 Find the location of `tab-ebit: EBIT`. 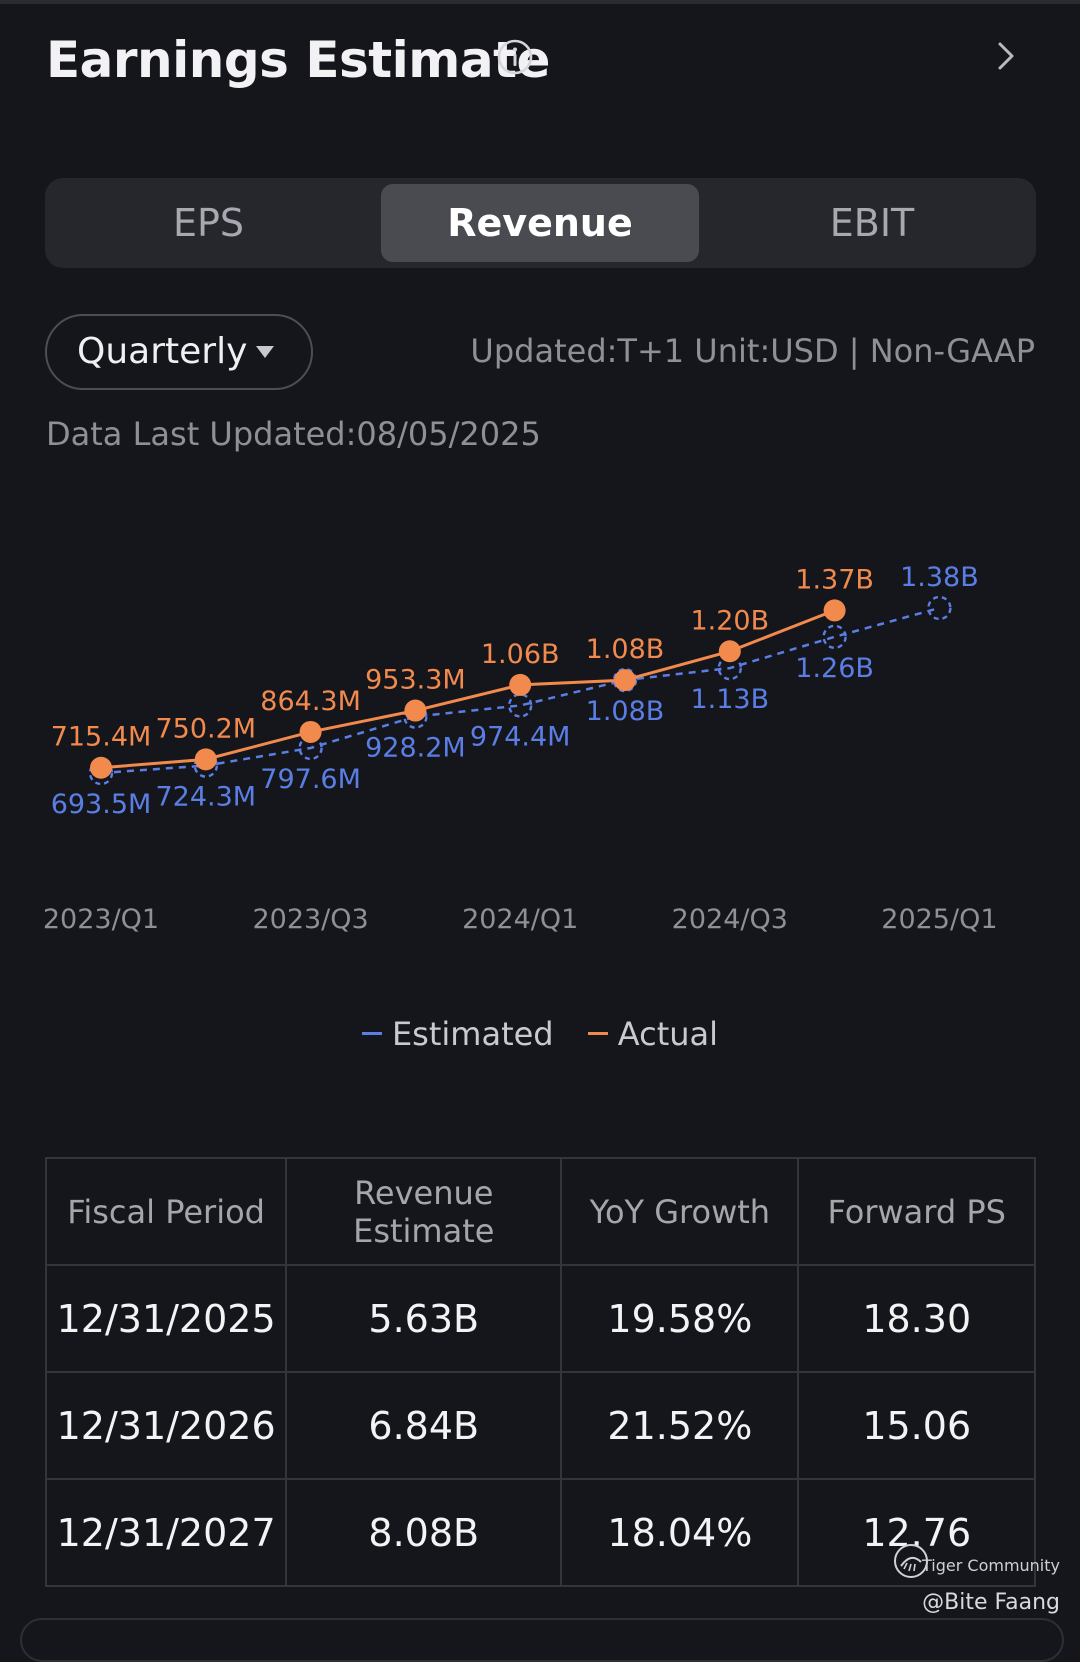

tab-ebit: EBIT is located at coordinates (872, 223).